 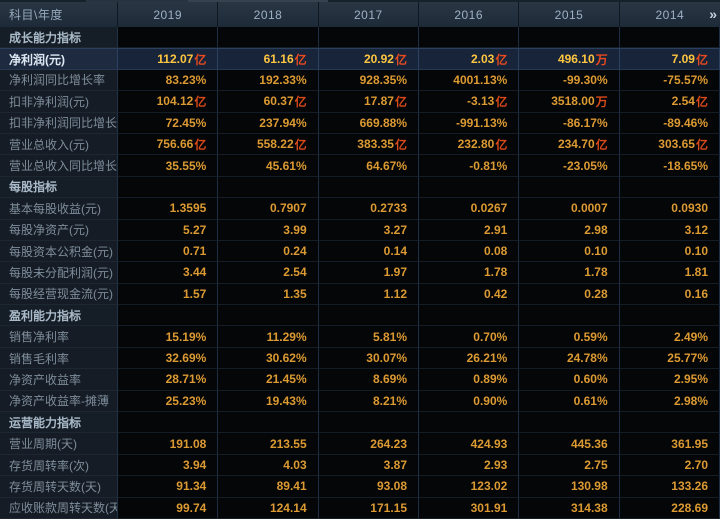 I want to click on cell-value: 64.67%, so click(x=368, y=166).